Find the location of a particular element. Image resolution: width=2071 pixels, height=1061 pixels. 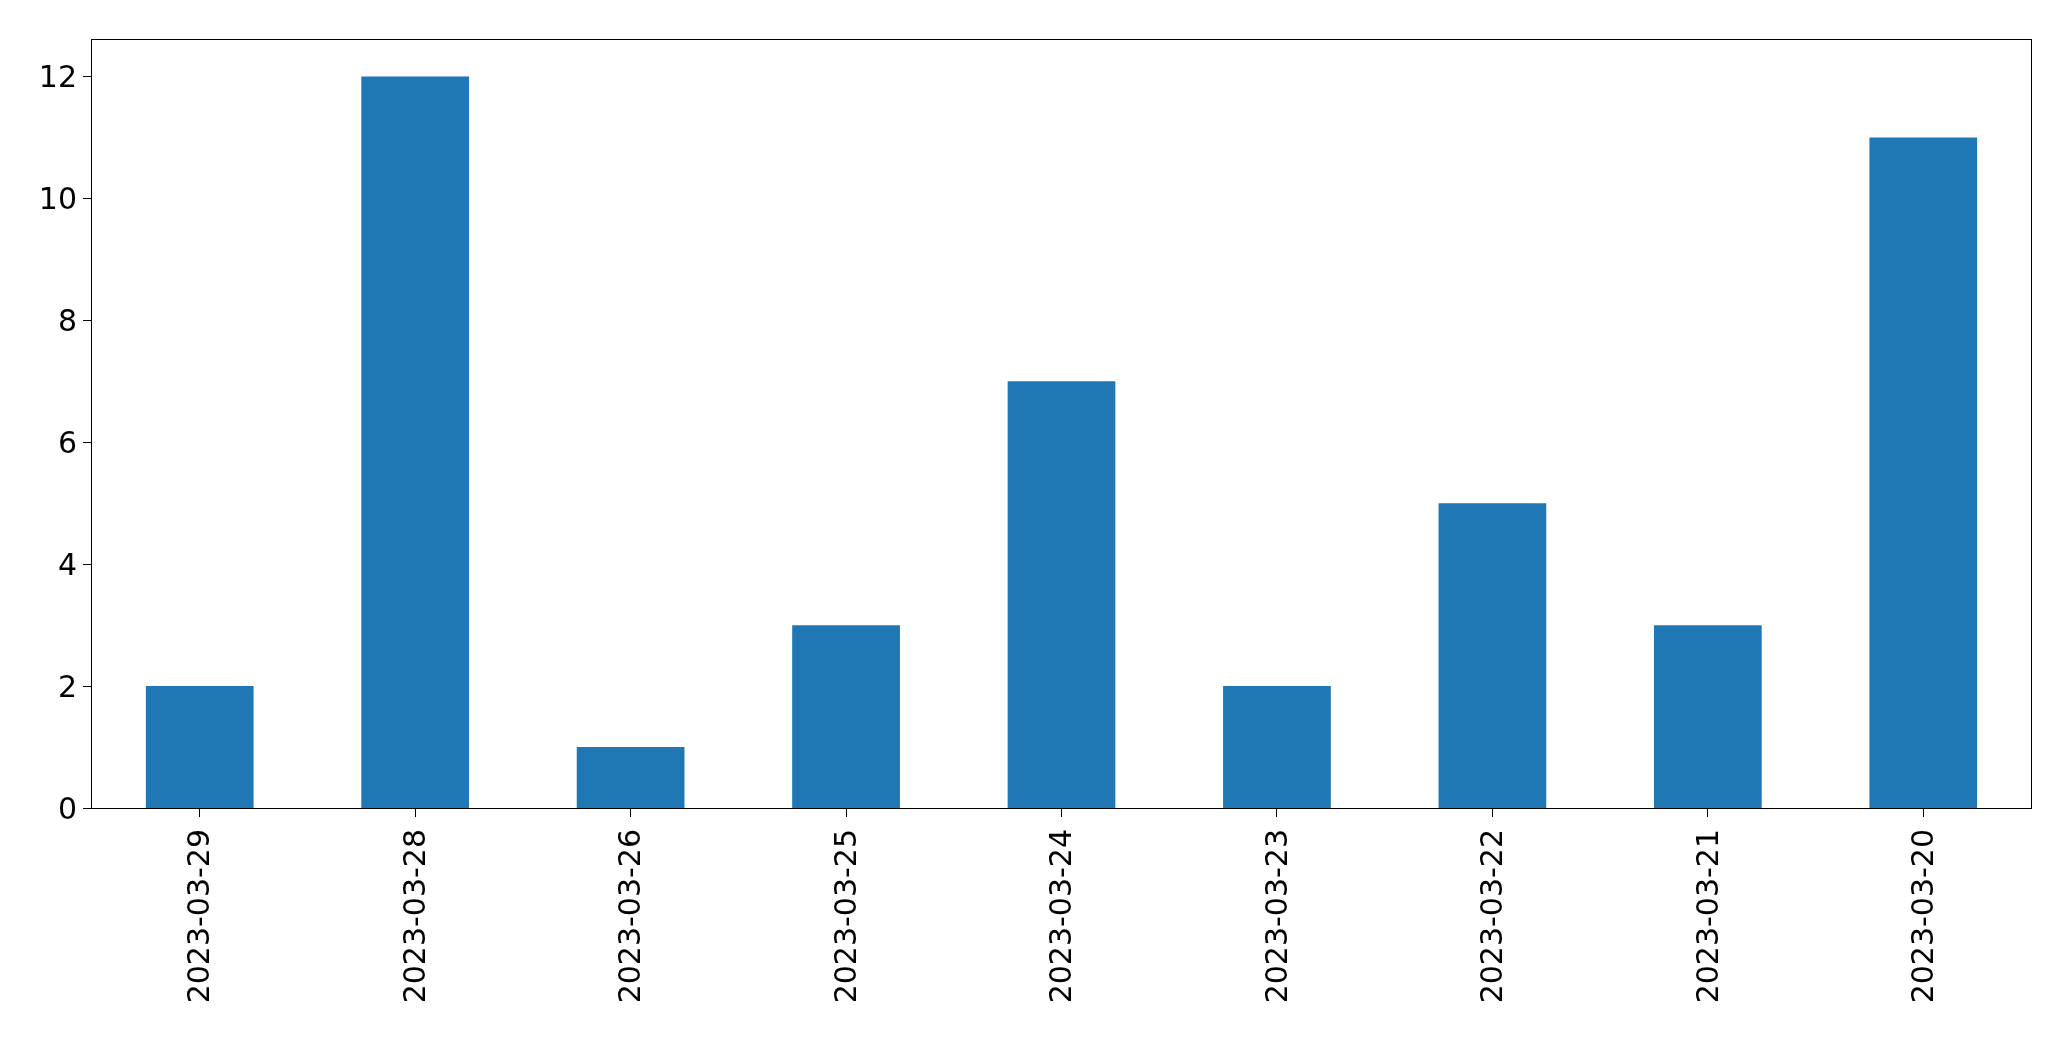

x-tick-label: 2023-03-22 is located at coordinates (1492, 916).